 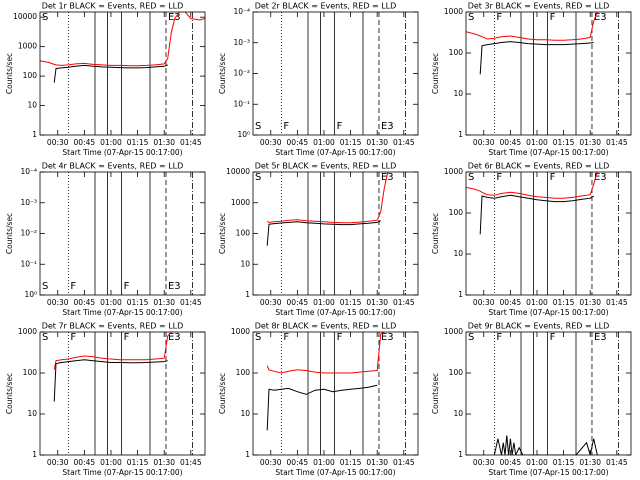 What do you see at coordinates (539, 166) in the screenshot?
I see `panel-title: Det 6r BLACK = Events, RED = LLD` at bounding box center [539, 166].